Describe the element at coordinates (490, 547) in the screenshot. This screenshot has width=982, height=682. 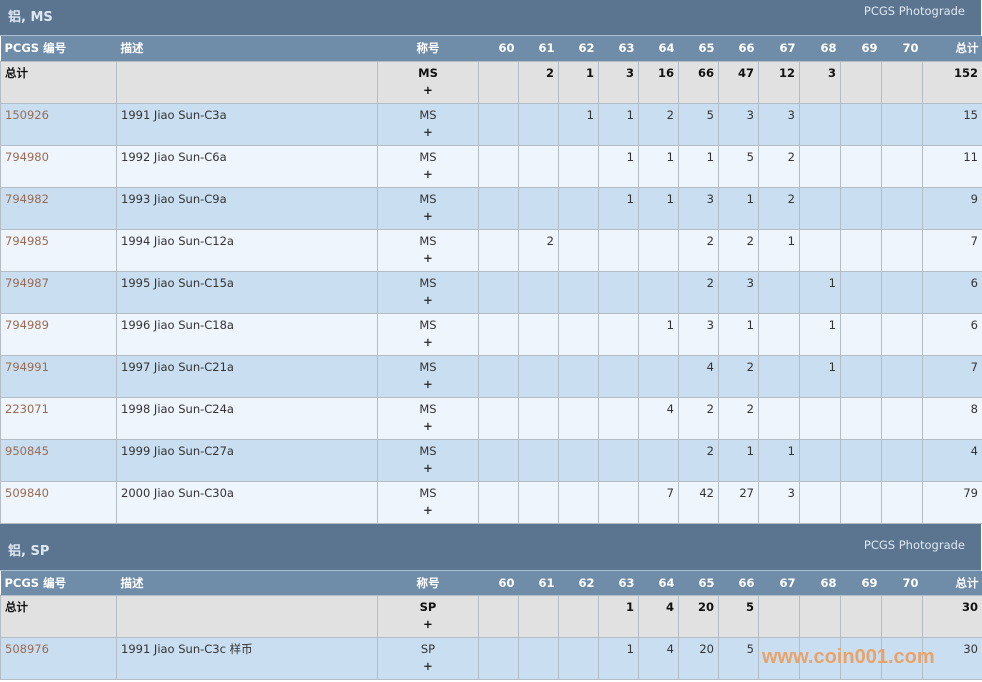
I see `section-title-bar: 铝, SP PCGS Photograde` at that location.